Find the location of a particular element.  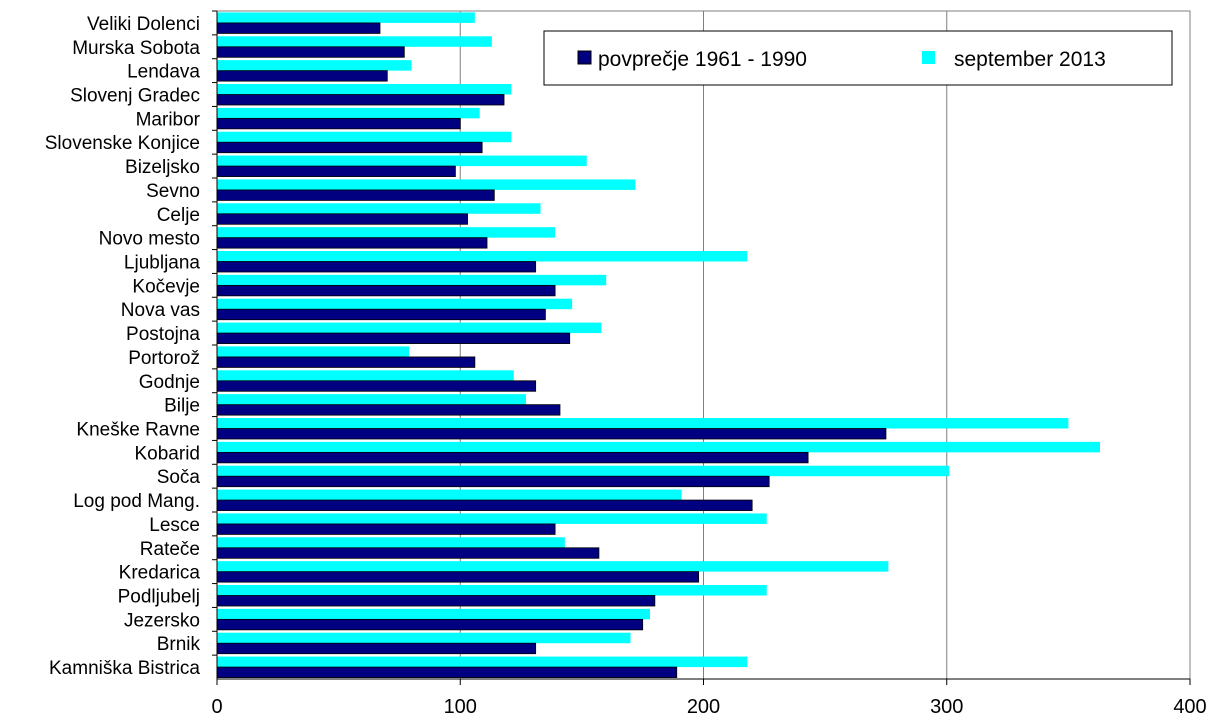

category-label: Maribor is located at coordinates (168, 119).